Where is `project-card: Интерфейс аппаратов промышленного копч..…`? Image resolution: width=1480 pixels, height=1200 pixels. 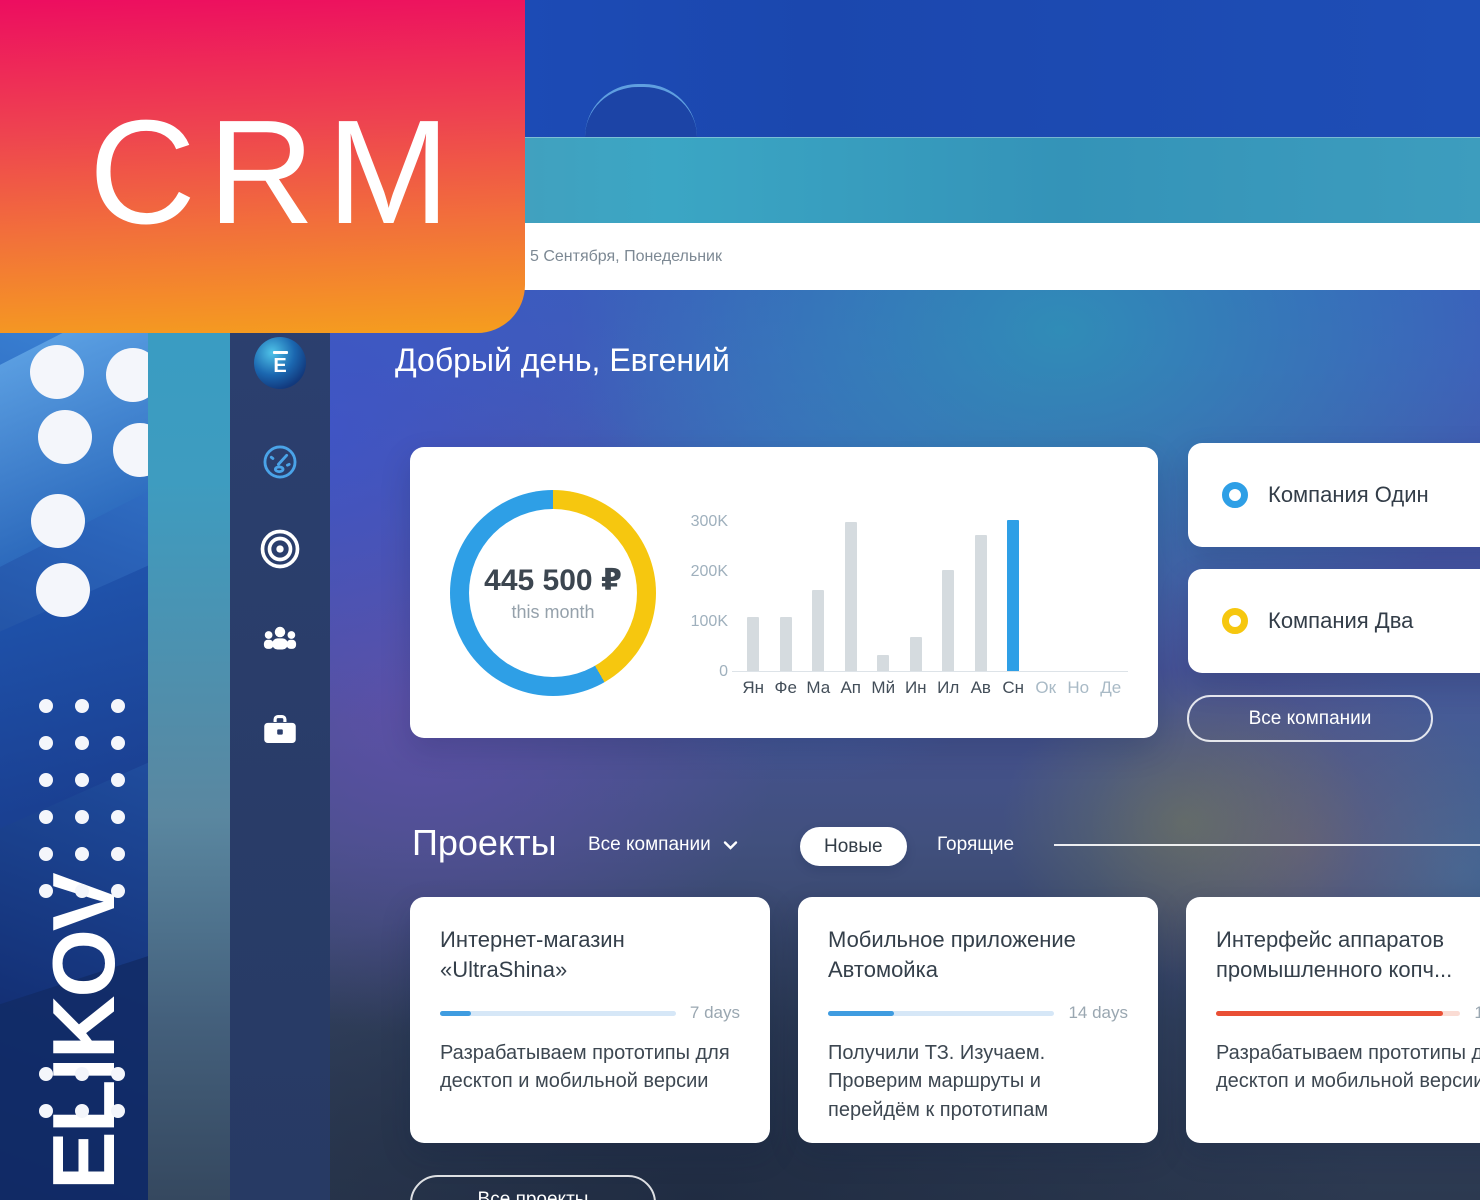
project-card: Интерфейс аппаратов промышленного копч..… is located at coordinates (1333, 1020).